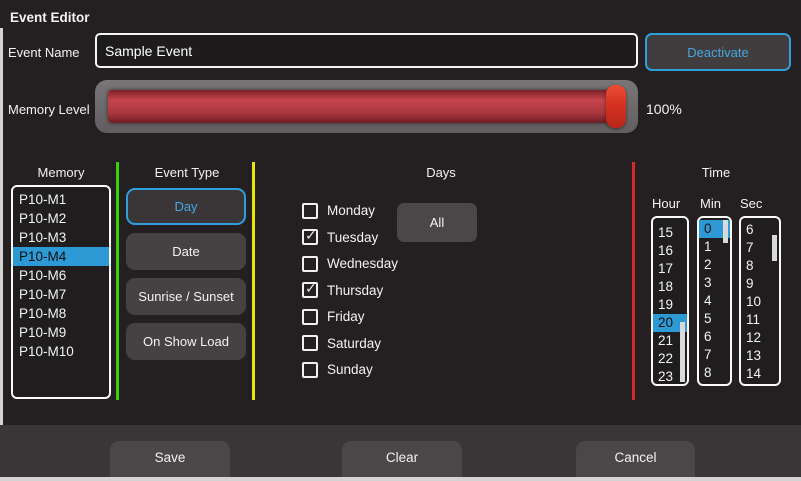 Image resolution: width=801 pixels, height=481 pixels. I want to click on day-row-thursday: ✓ Thursday, so click(350, 289).